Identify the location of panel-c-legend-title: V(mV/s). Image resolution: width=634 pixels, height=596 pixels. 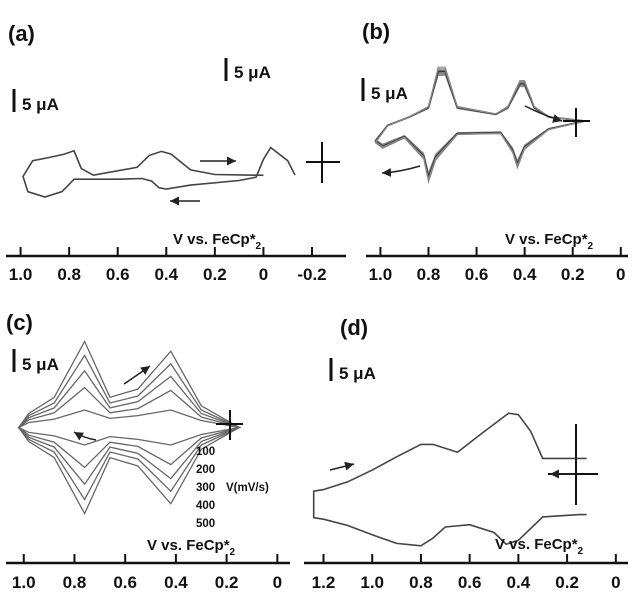
(247, 488).